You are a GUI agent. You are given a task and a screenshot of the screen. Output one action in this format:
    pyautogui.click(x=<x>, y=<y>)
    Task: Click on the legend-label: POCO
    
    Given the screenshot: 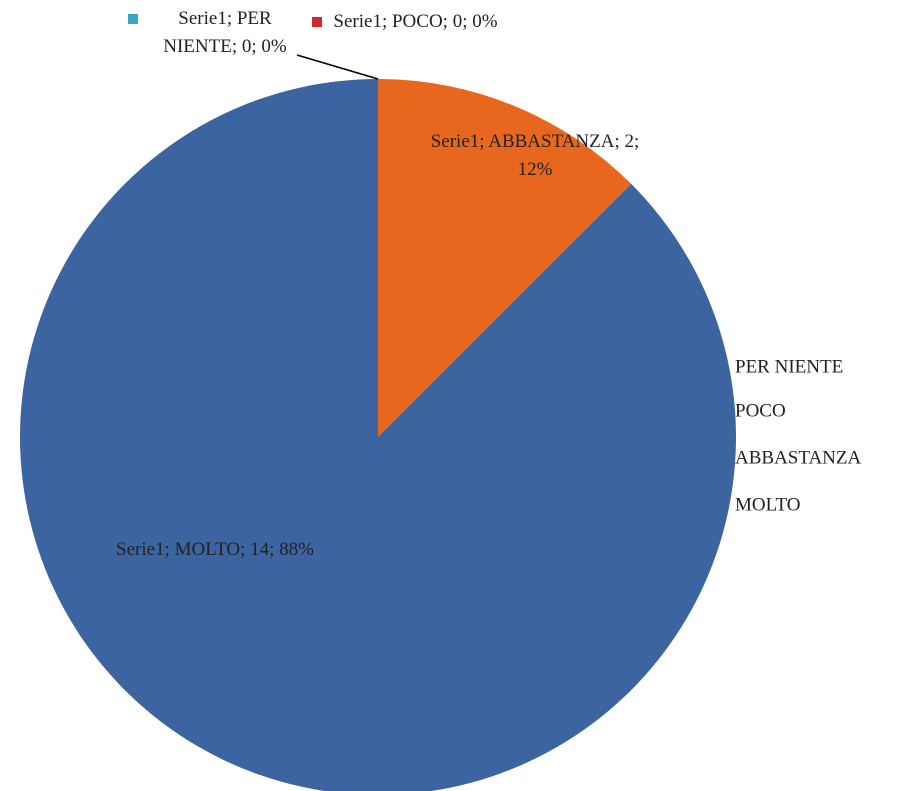 What is the action you would take?
    pyautogui.click(x=760, y=410)
    